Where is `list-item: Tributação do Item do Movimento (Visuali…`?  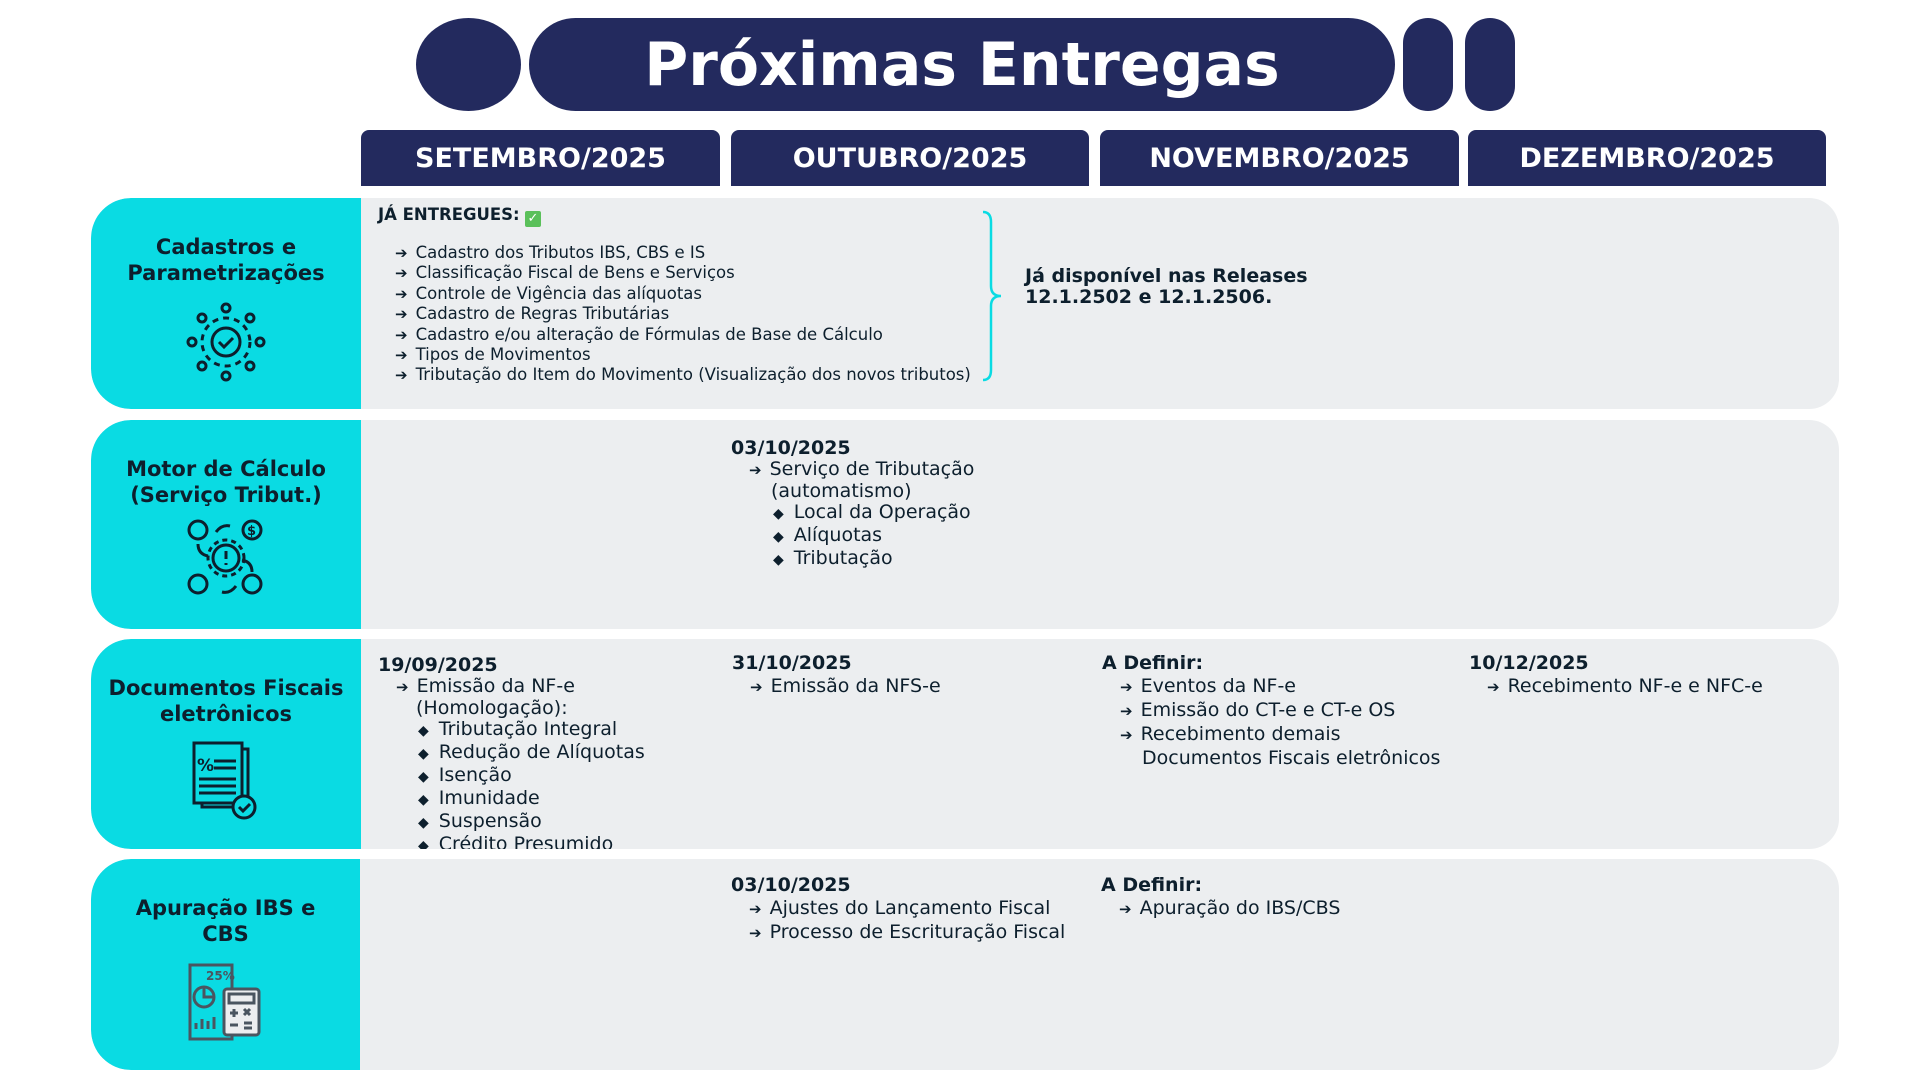 list-item: Tributação do Item do Movimento (Visuali… is located at coordinates (684, 375).